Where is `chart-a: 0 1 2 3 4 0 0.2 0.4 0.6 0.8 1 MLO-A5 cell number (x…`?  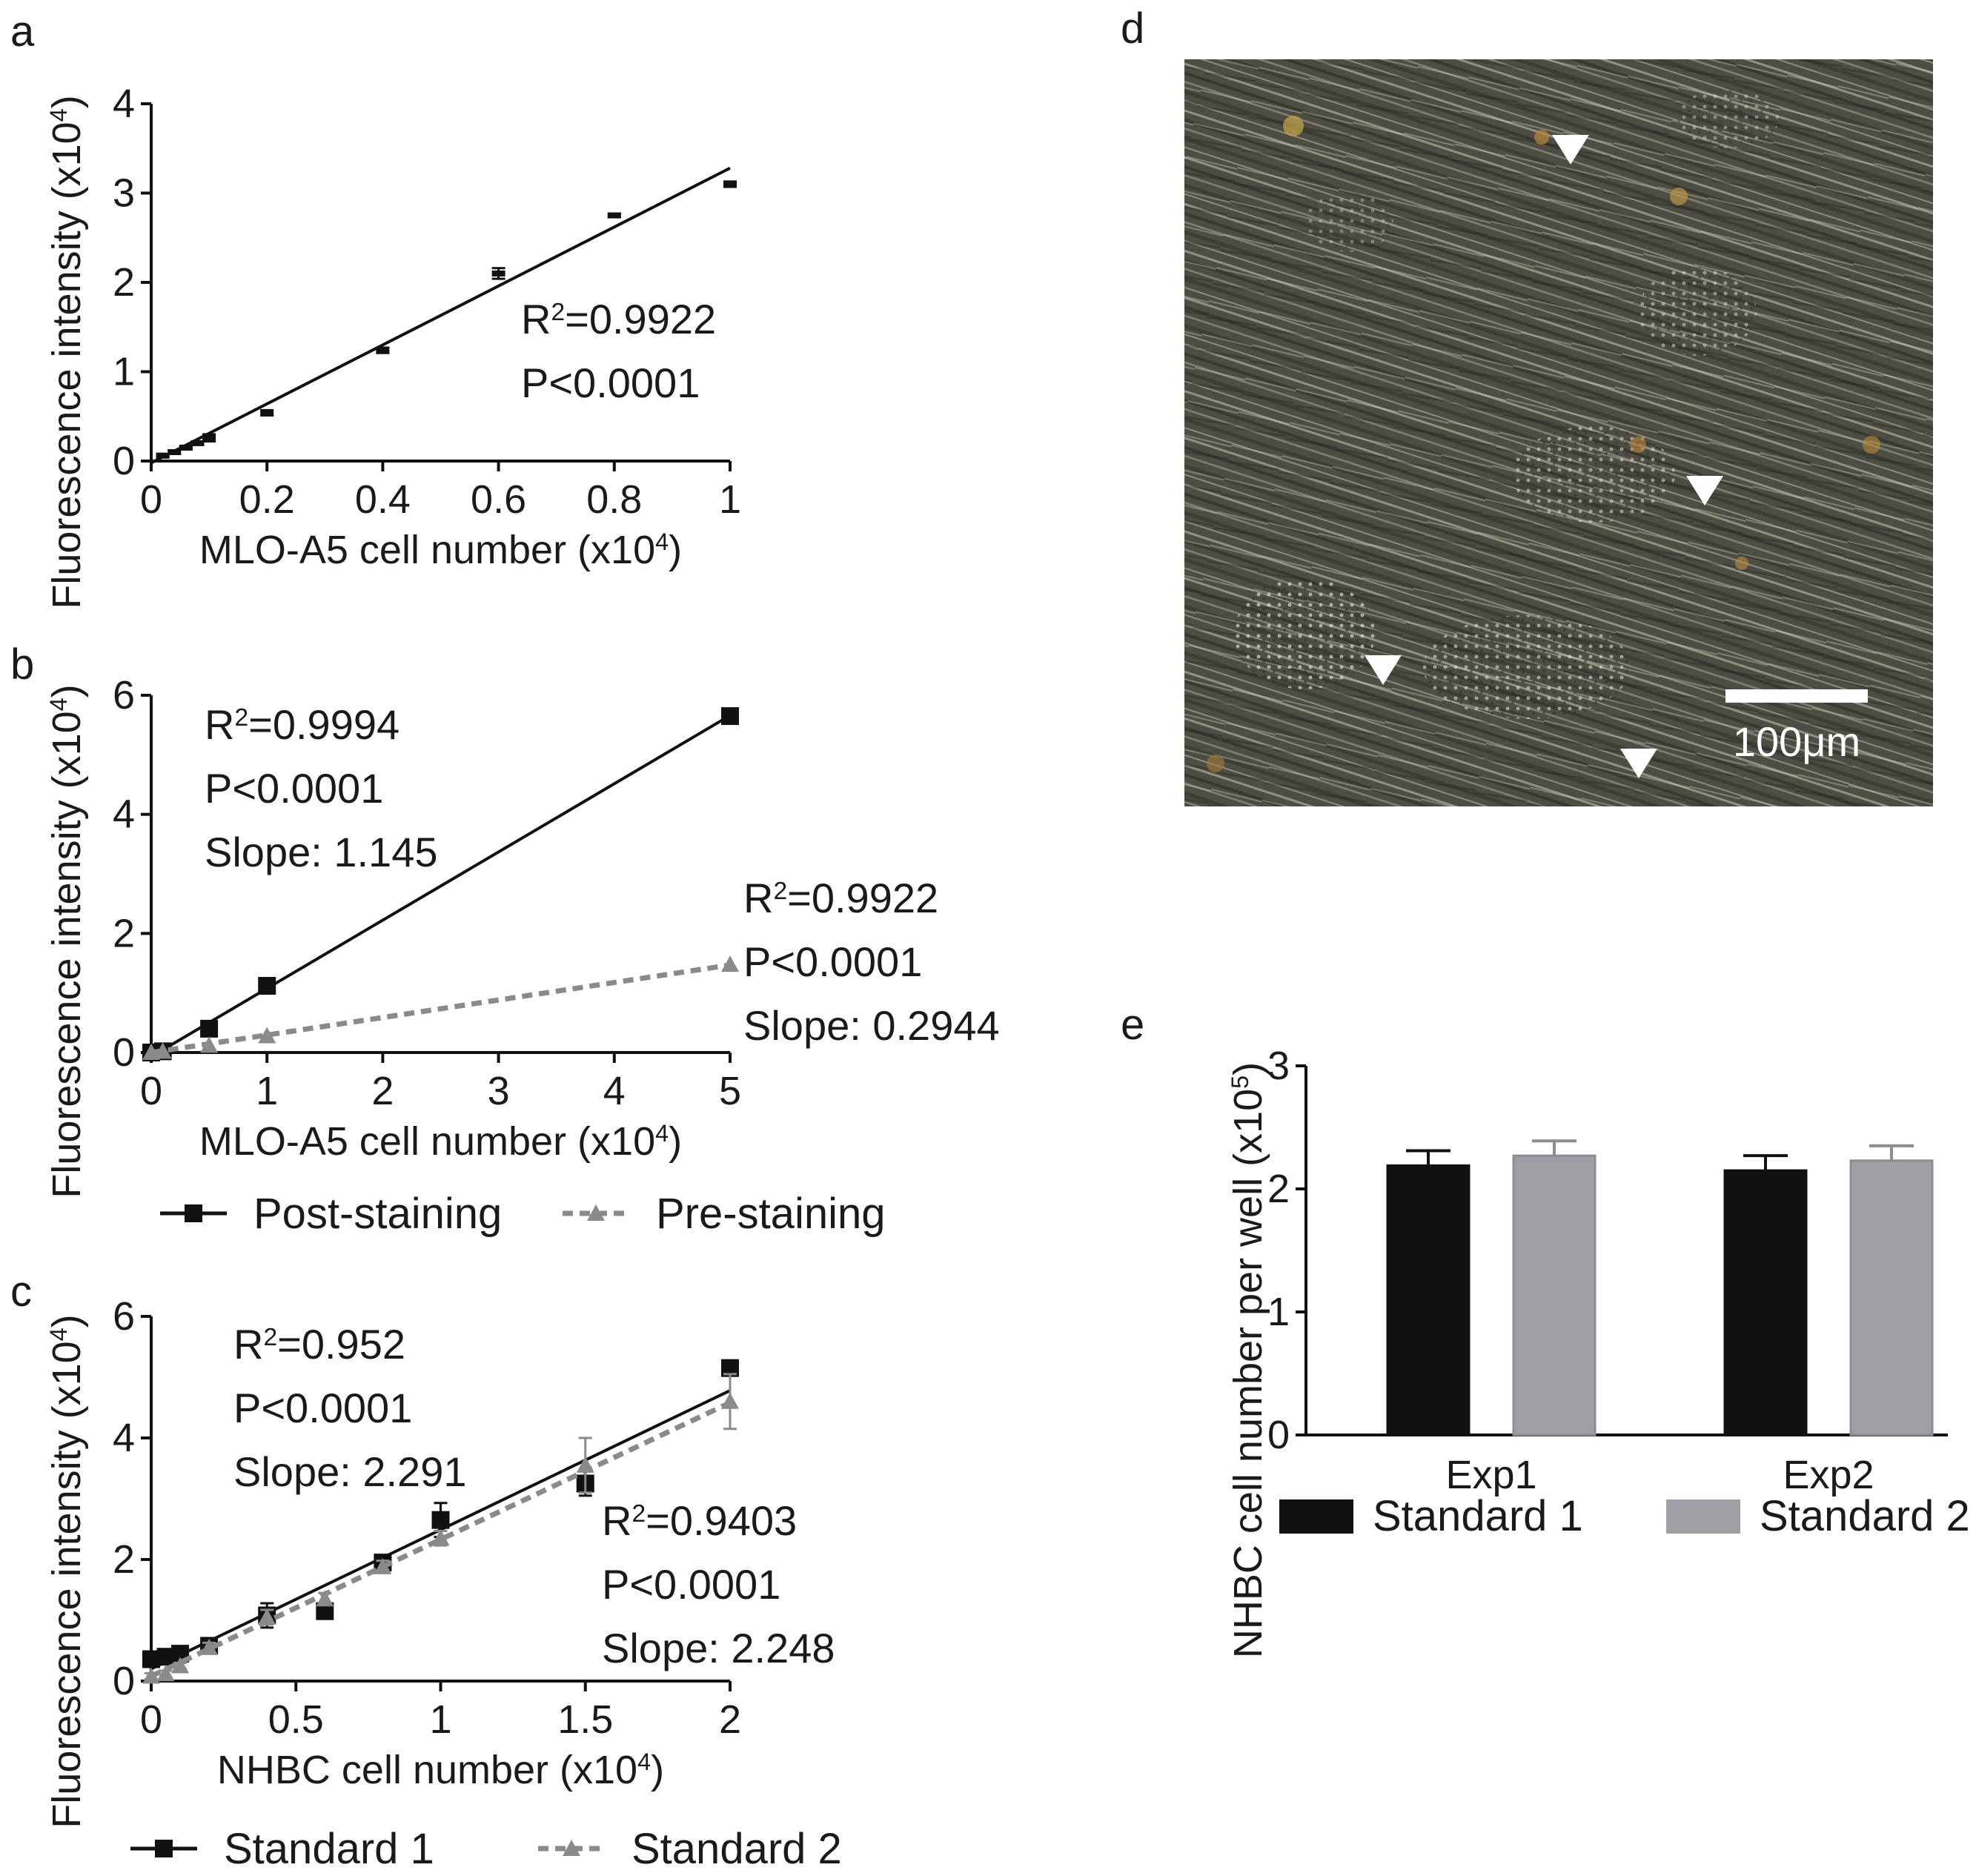 chart-a: 0 1 2 3 4 0 0.2 0.4 0.6 0.8 1 MLO-A5 cell number (x… is located at coordinates (393, 345).